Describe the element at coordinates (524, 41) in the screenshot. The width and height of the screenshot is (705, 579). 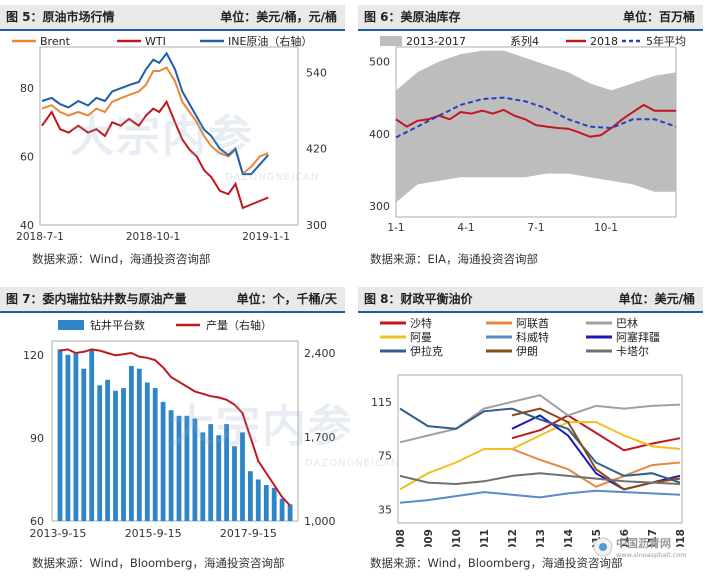
I see `legend-label: 系列4` at that location.